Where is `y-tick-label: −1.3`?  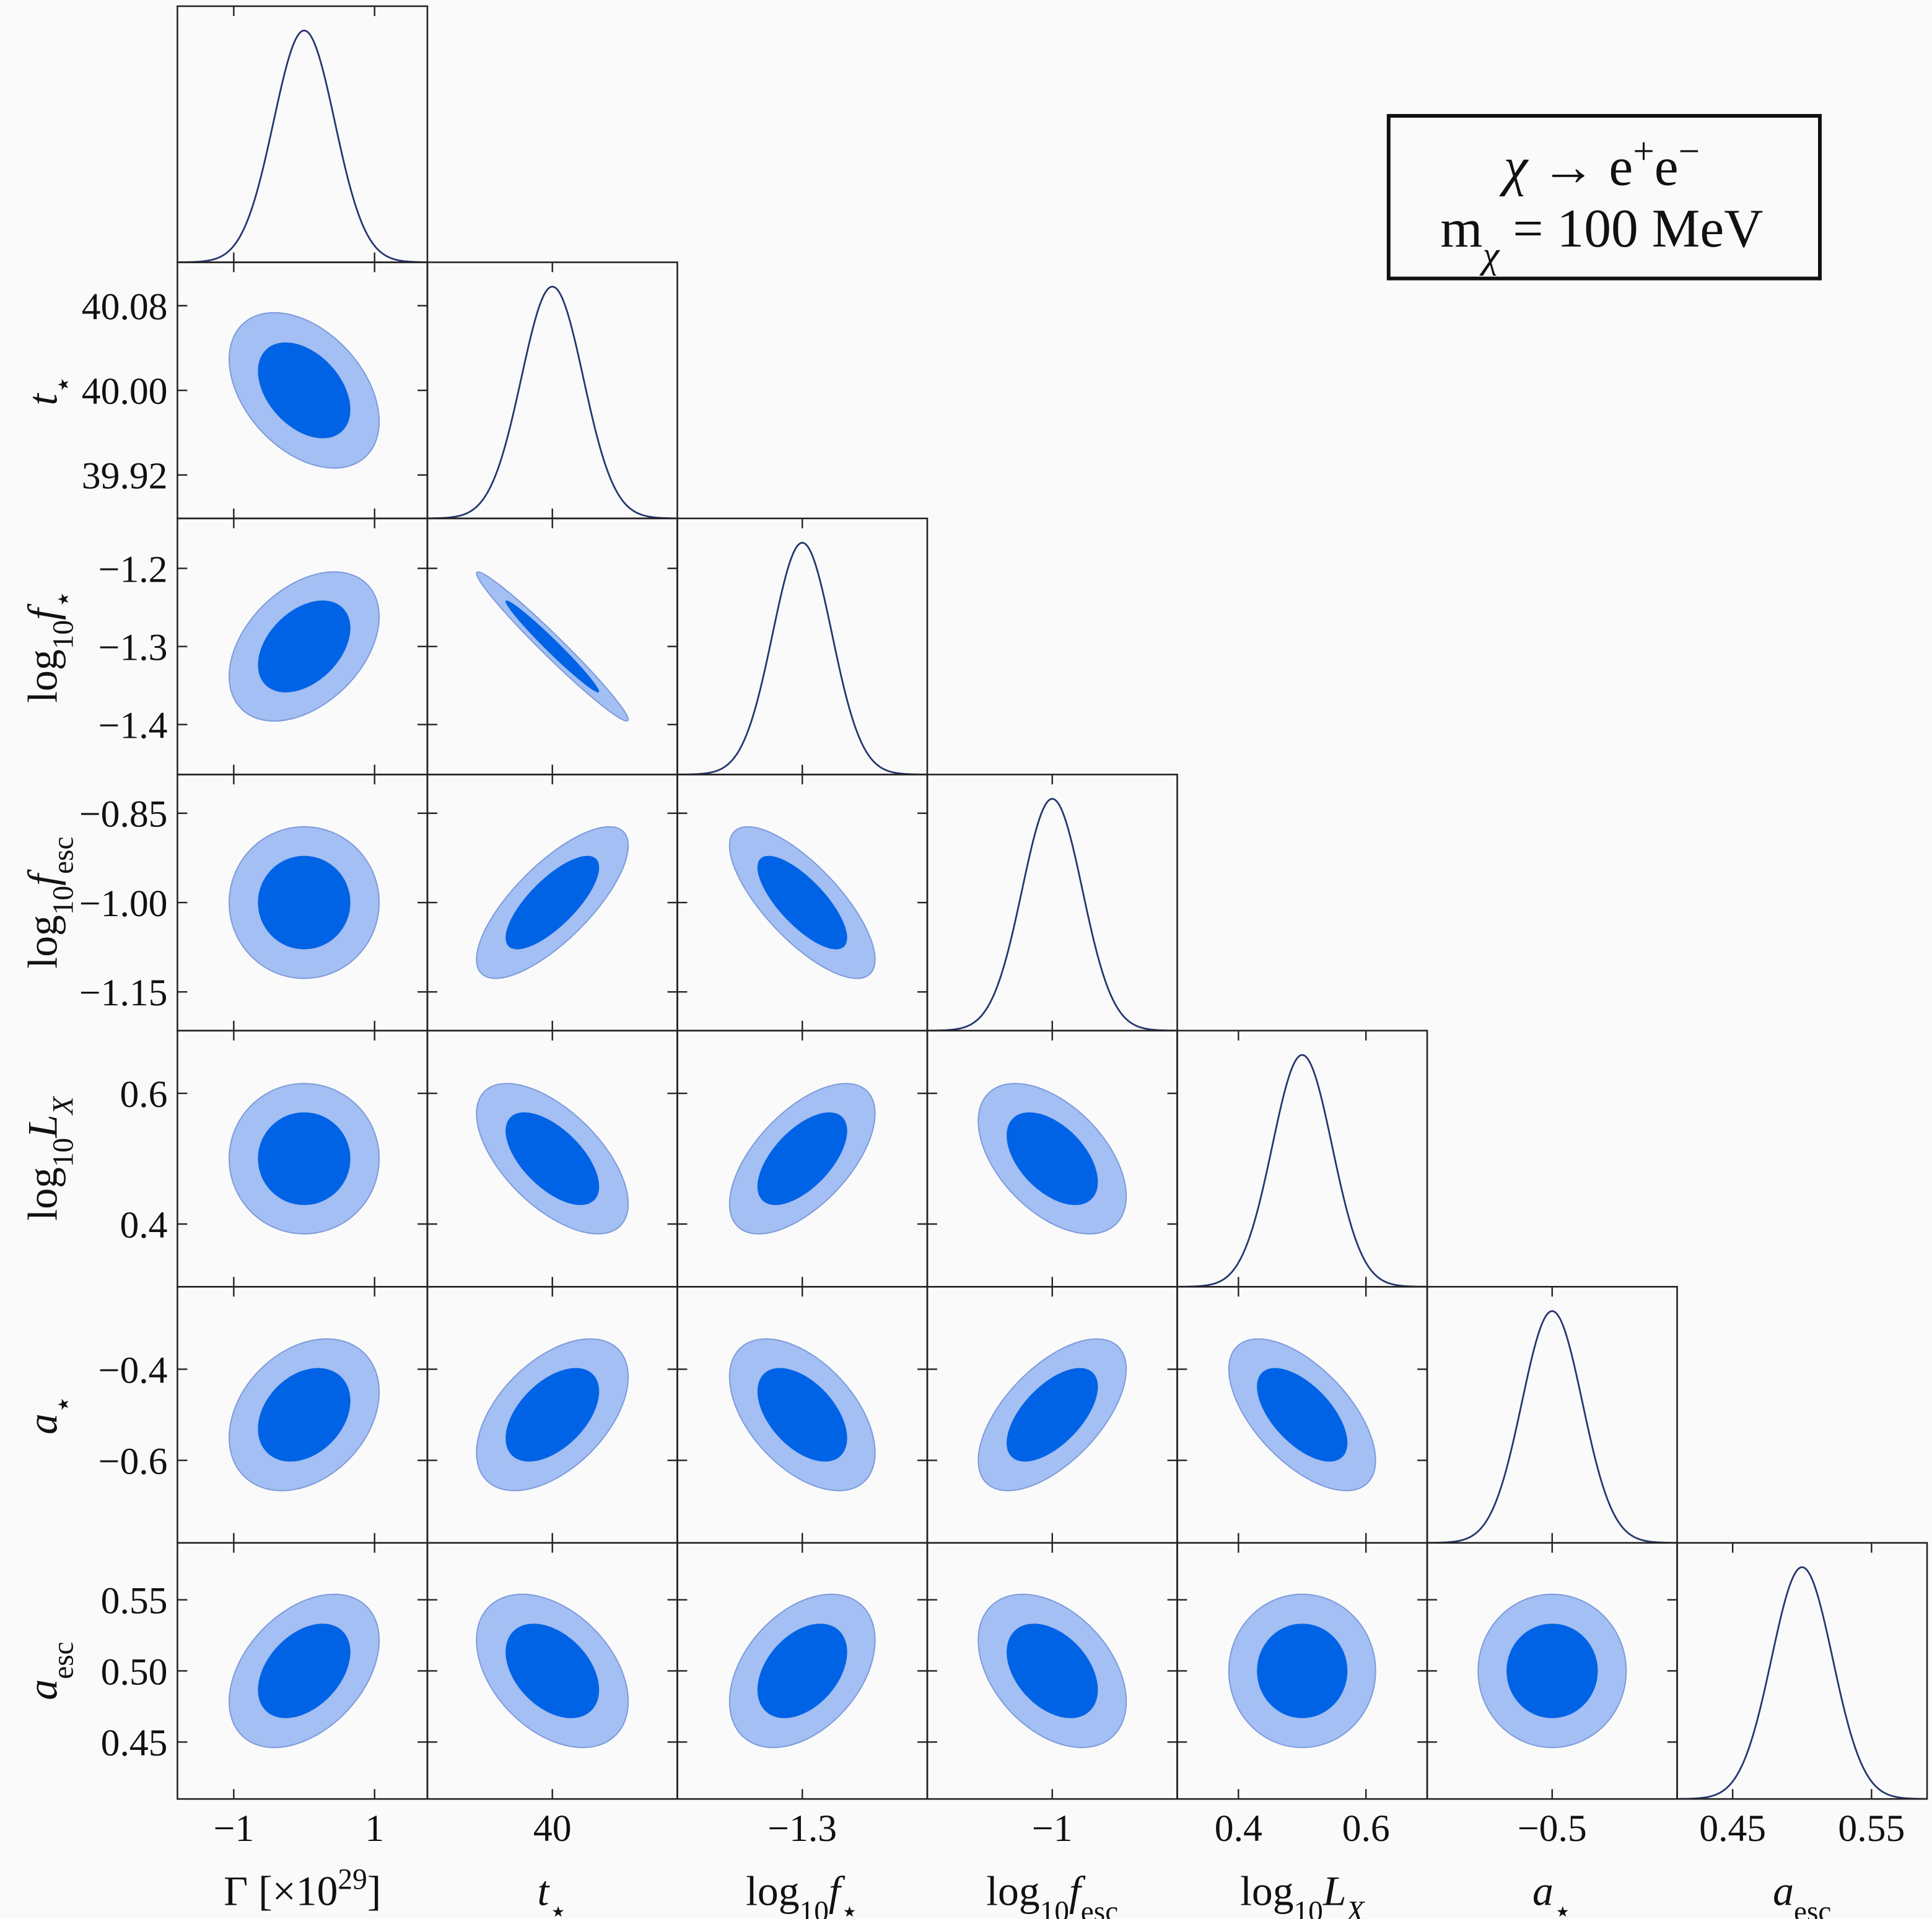
y-tick-label: −1.3 is located at coordinates (133, 648).